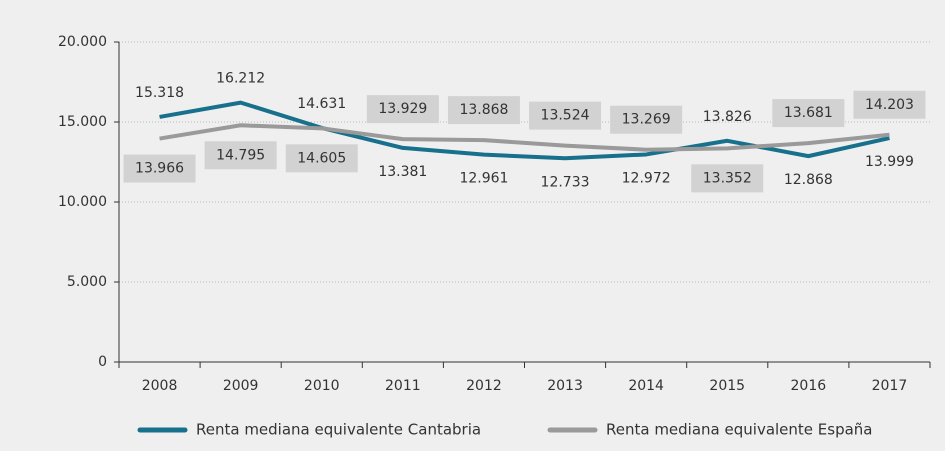  Describe the element at coordinates (322, 386) in the screenshot. I see `x-tick-label: 2010` at that location.